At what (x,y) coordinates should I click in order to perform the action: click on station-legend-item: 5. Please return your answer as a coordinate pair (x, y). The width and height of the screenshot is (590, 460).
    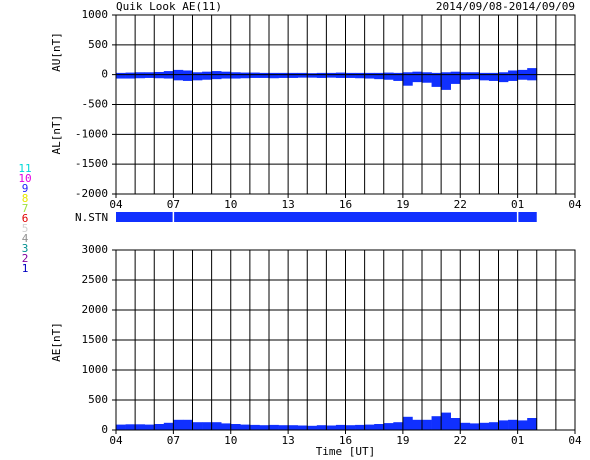
    Looking at the image, I should click on (25, 228).